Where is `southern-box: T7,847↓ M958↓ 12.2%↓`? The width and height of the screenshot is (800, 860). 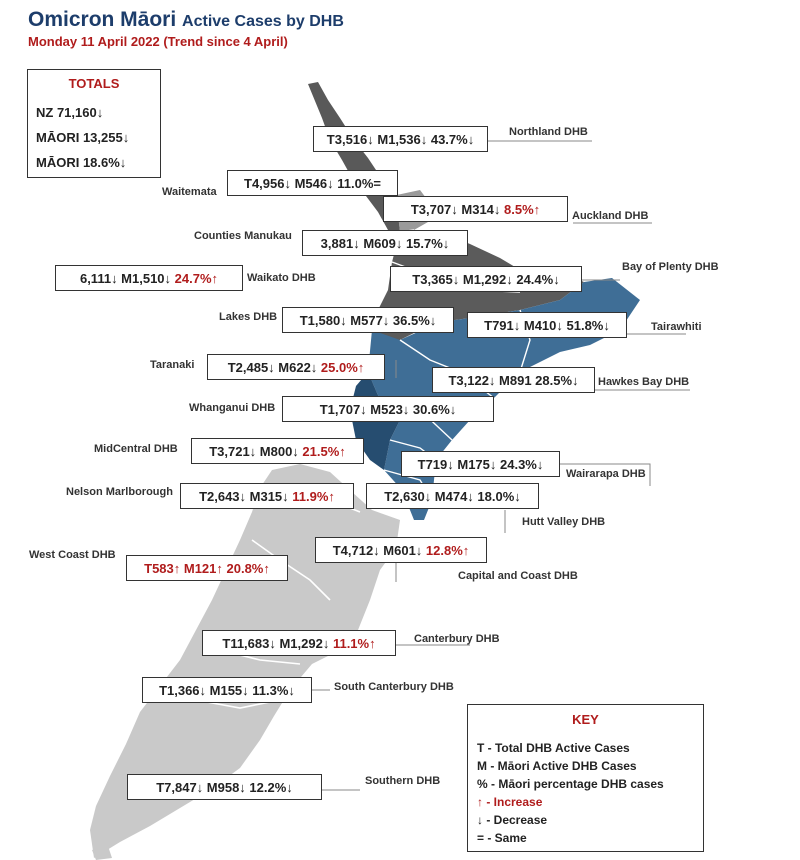 southern-box: T7,847↓ M958↓ 12.2%↓ is located at coordinates (224, 787).